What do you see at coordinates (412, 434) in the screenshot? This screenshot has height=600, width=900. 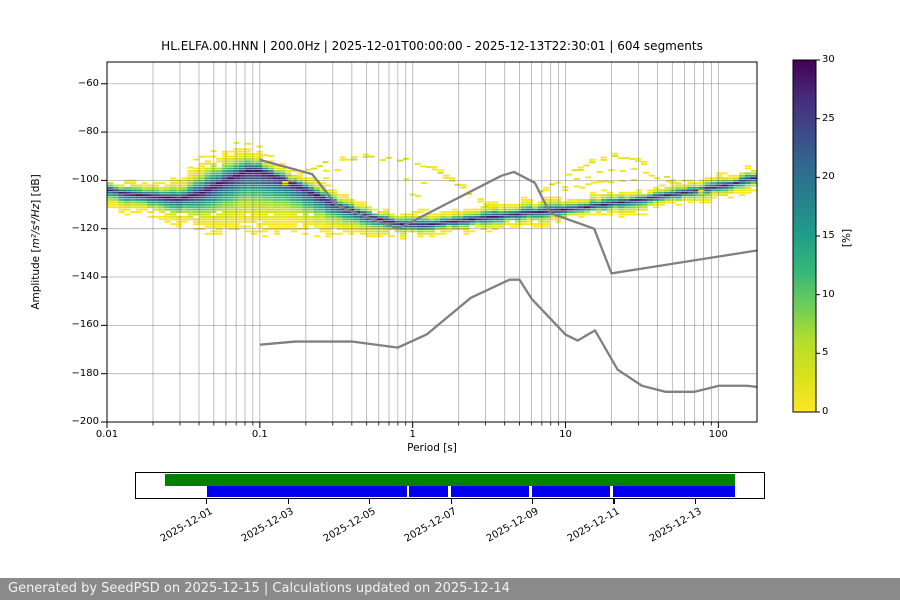 I see `x-tick-label: 1` at bounding box center [412, 434].